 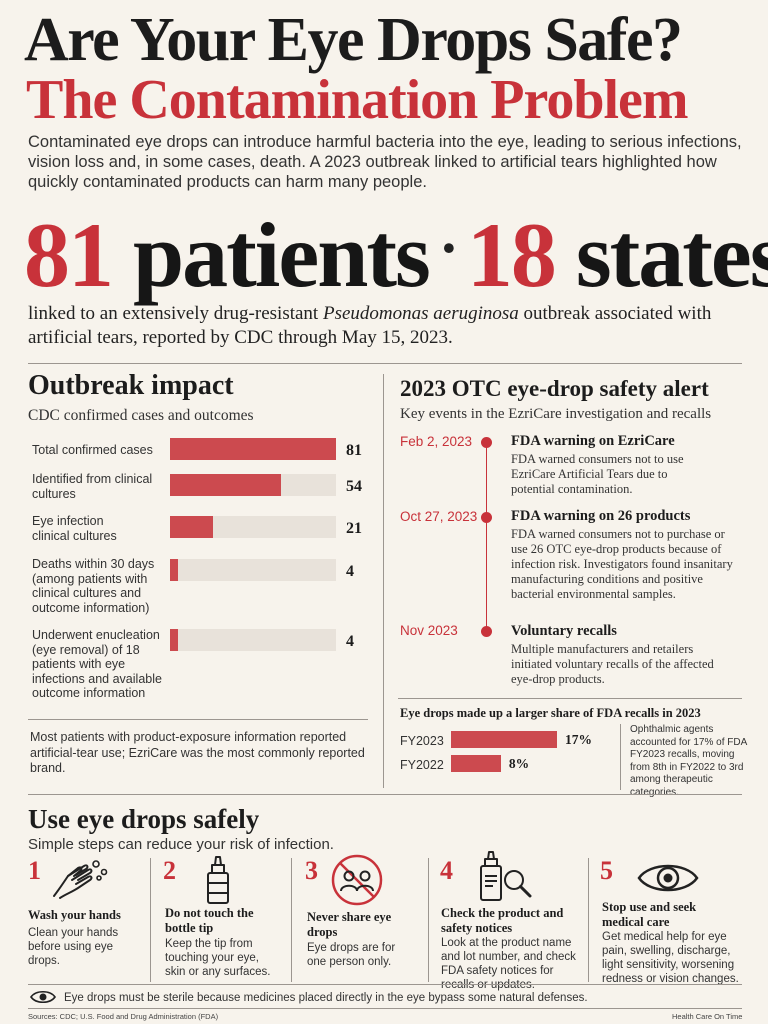 I want to click on step-heading: Stop use and seek medical care, so click(x=649, y=914).